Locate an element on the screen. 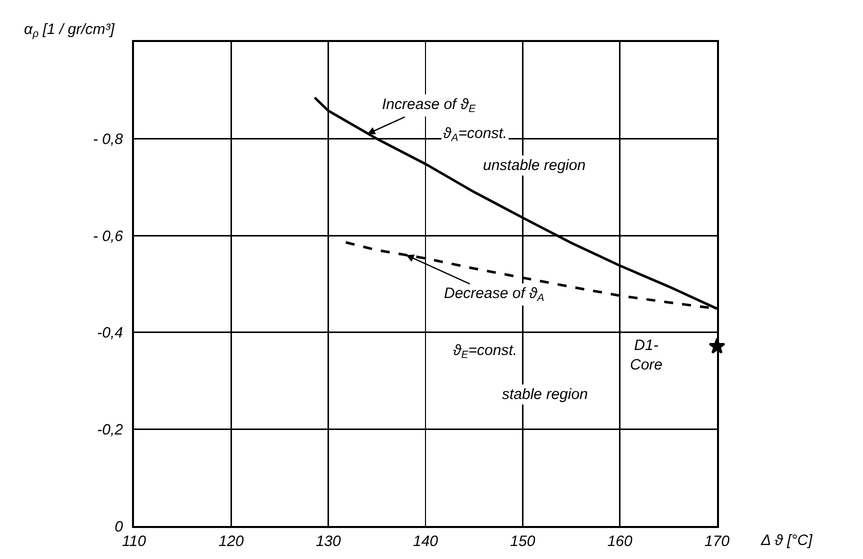  annotation: unstable region is located at coordinates (534, 165).